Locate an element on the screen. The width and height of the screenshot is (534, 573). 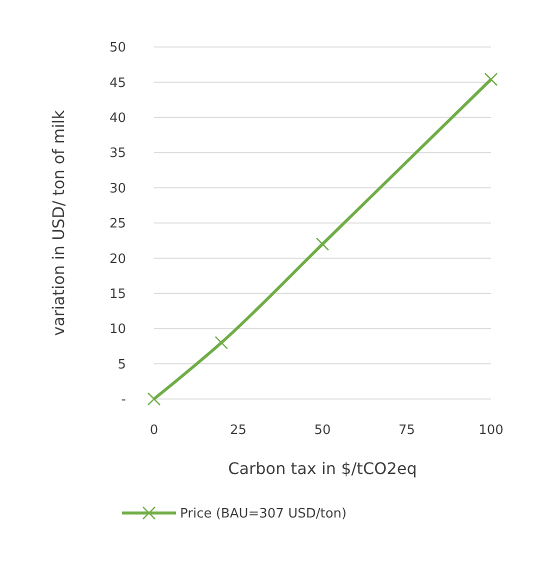
y-tick-label: - is located at coordinates (123, 400).